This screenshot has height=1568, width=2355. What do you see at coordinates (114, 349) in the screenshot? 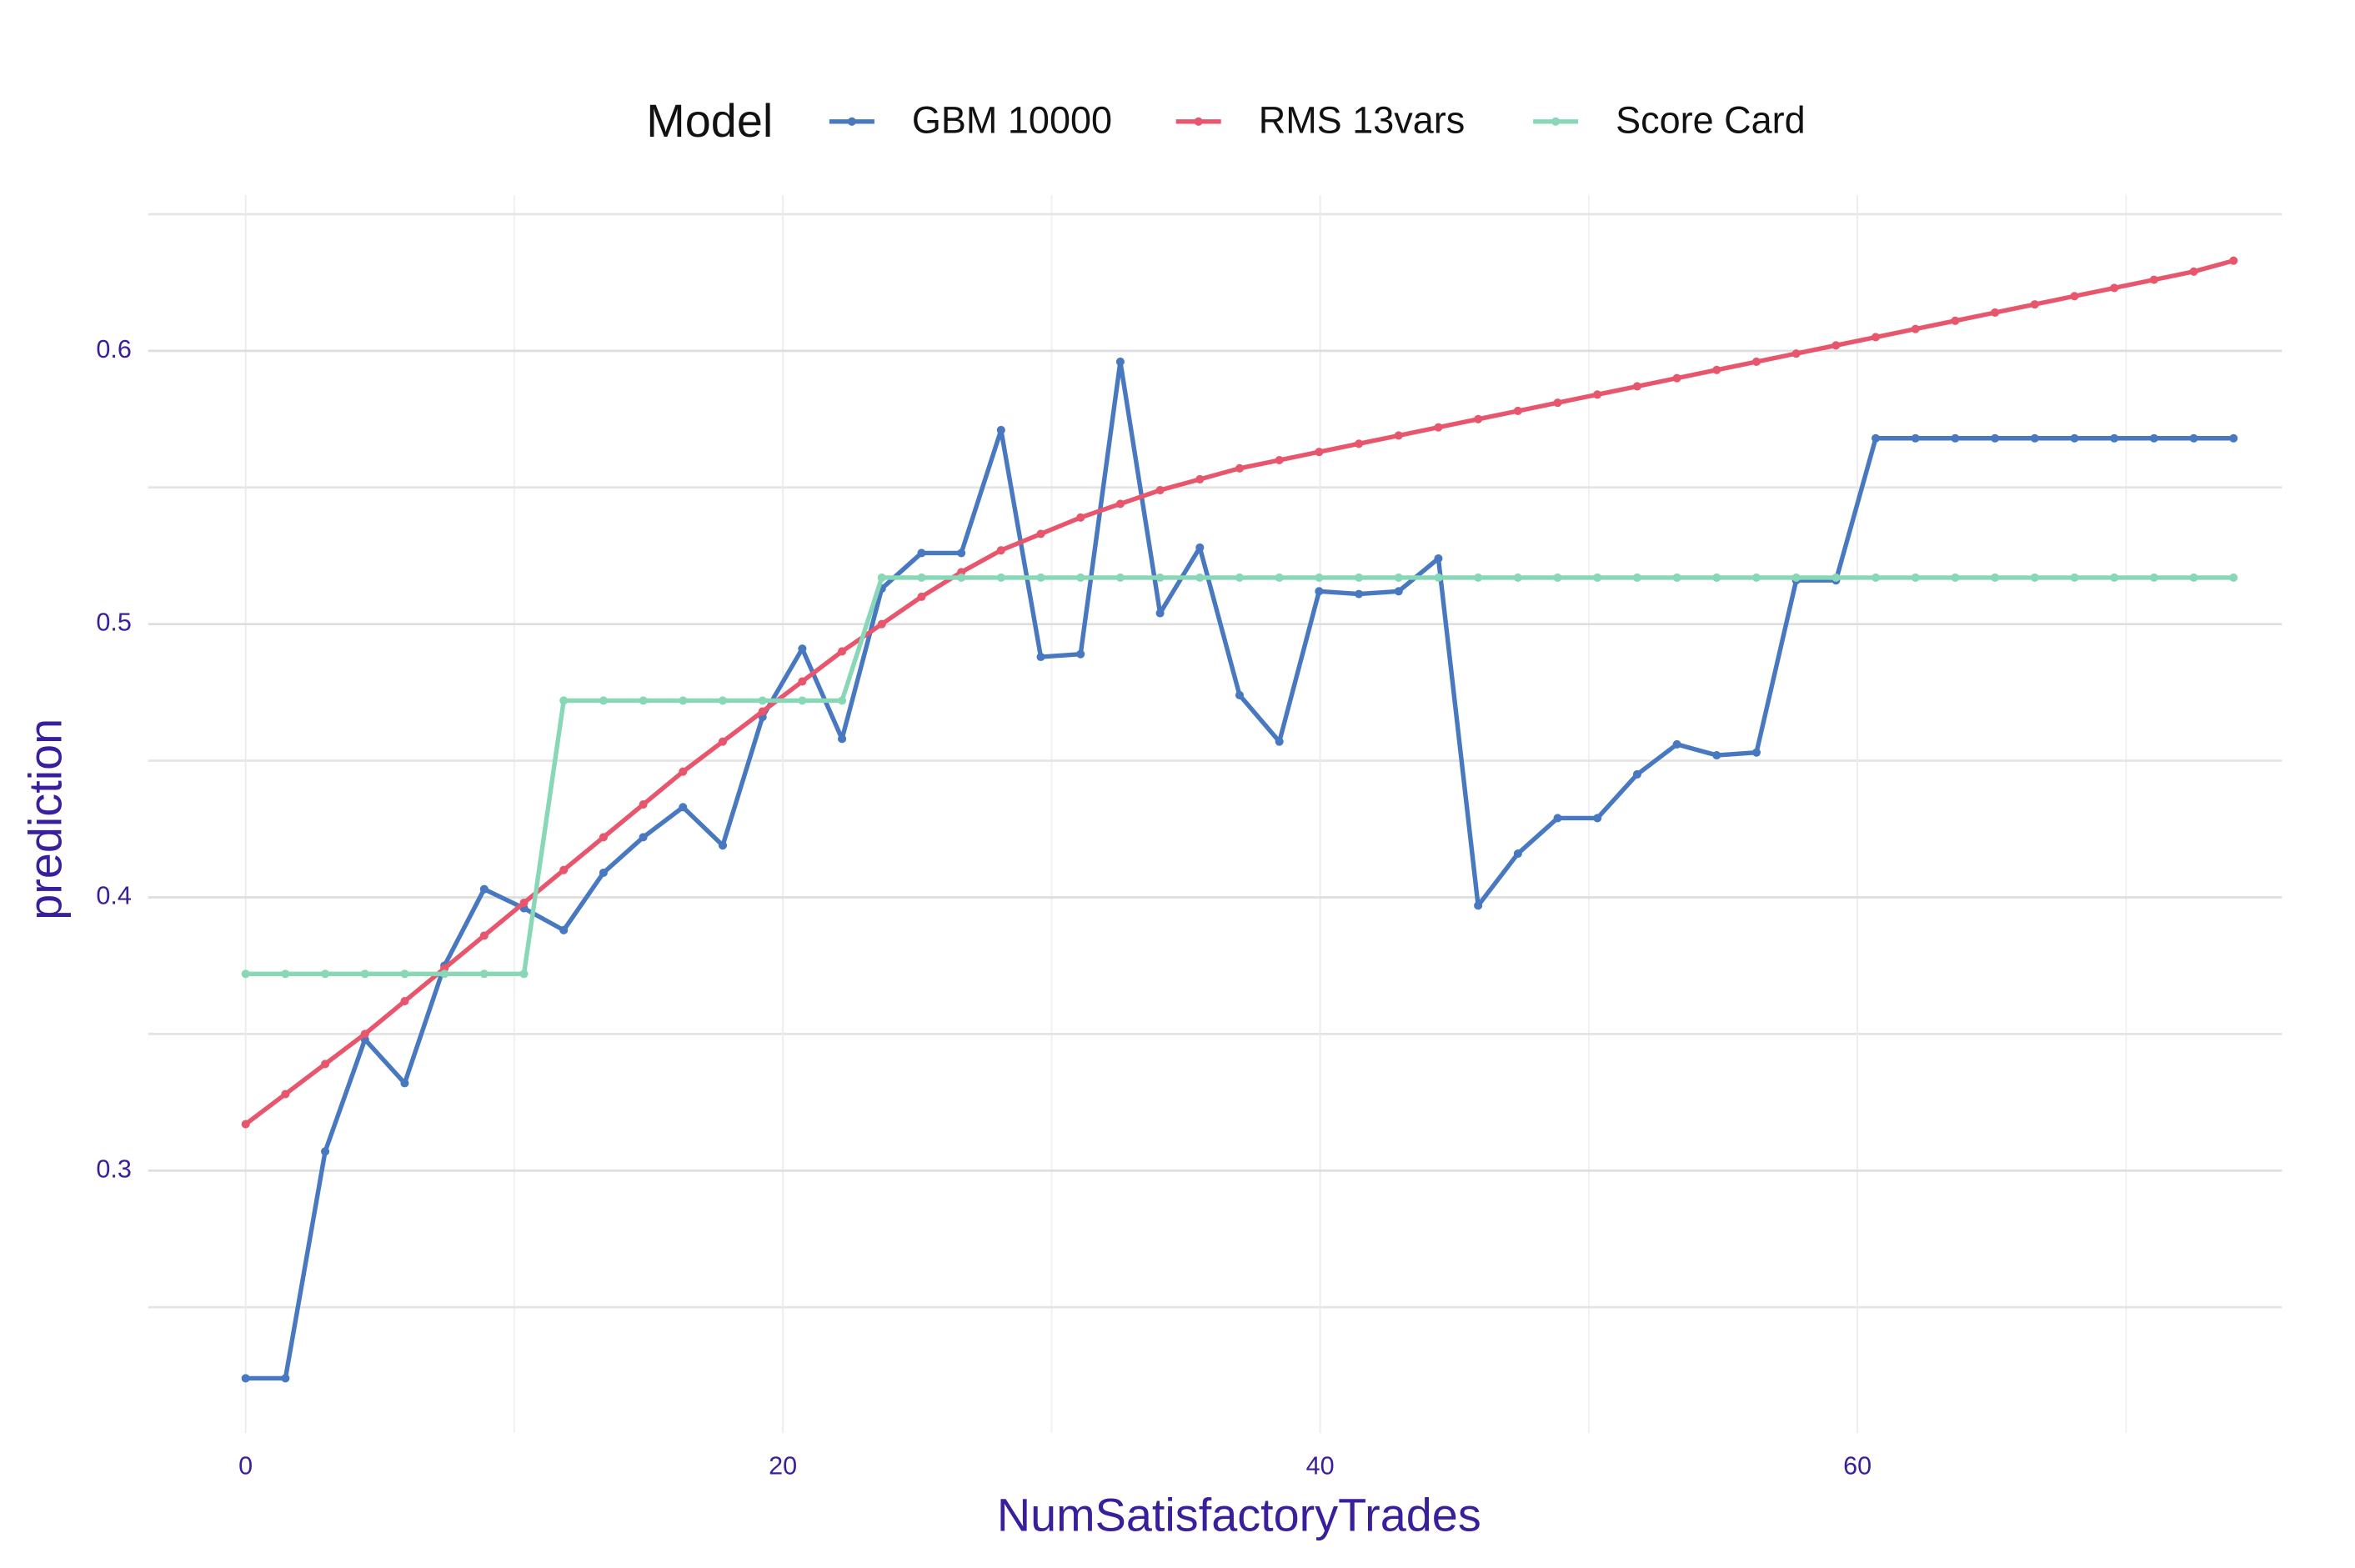
I see `y-tick-label: 0.6` at bounding box center [114, 349].